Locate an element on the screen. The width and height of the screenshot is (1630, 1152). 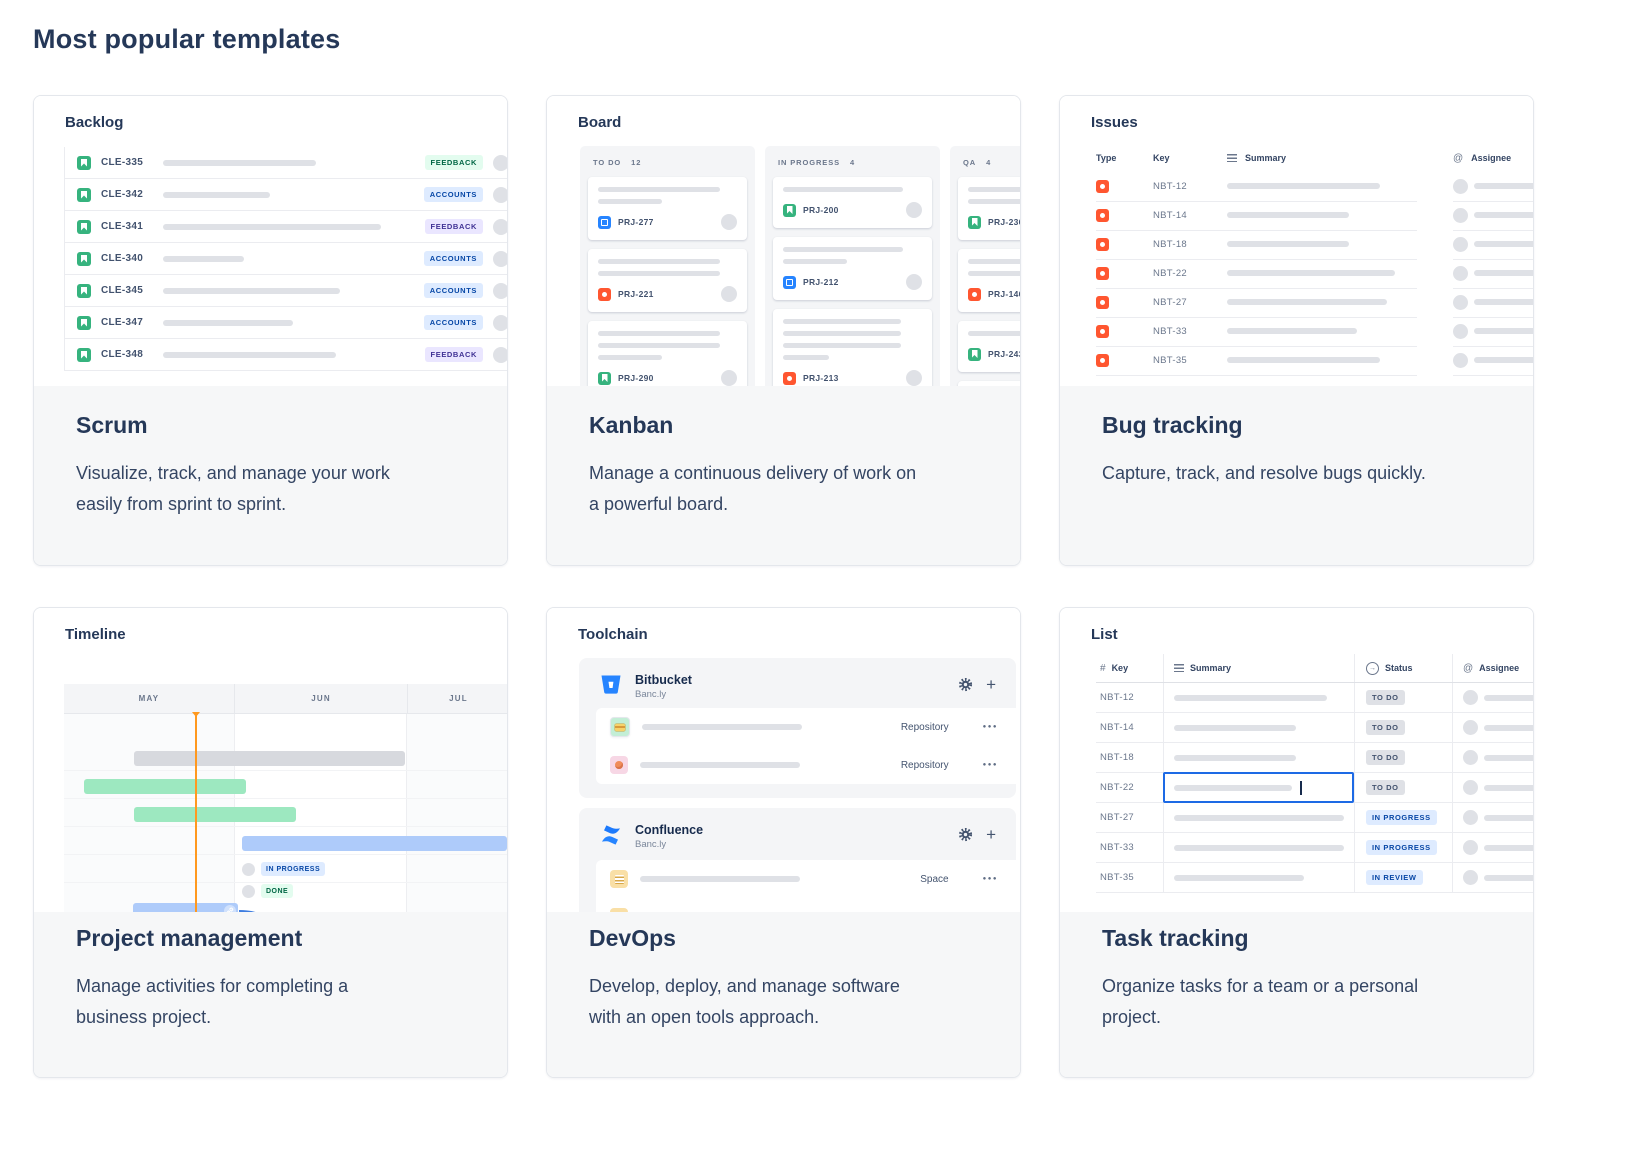
template-card-devops: Toolchain Bitbucket Banc.ly + is located at coordinates (783, 842).